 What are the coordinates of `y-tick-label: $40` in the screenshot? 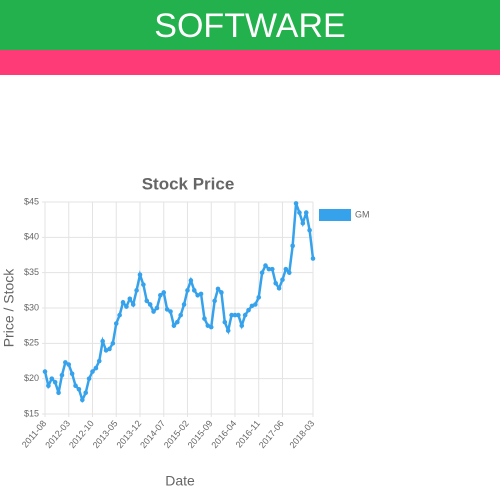 It's located at (31, 237).